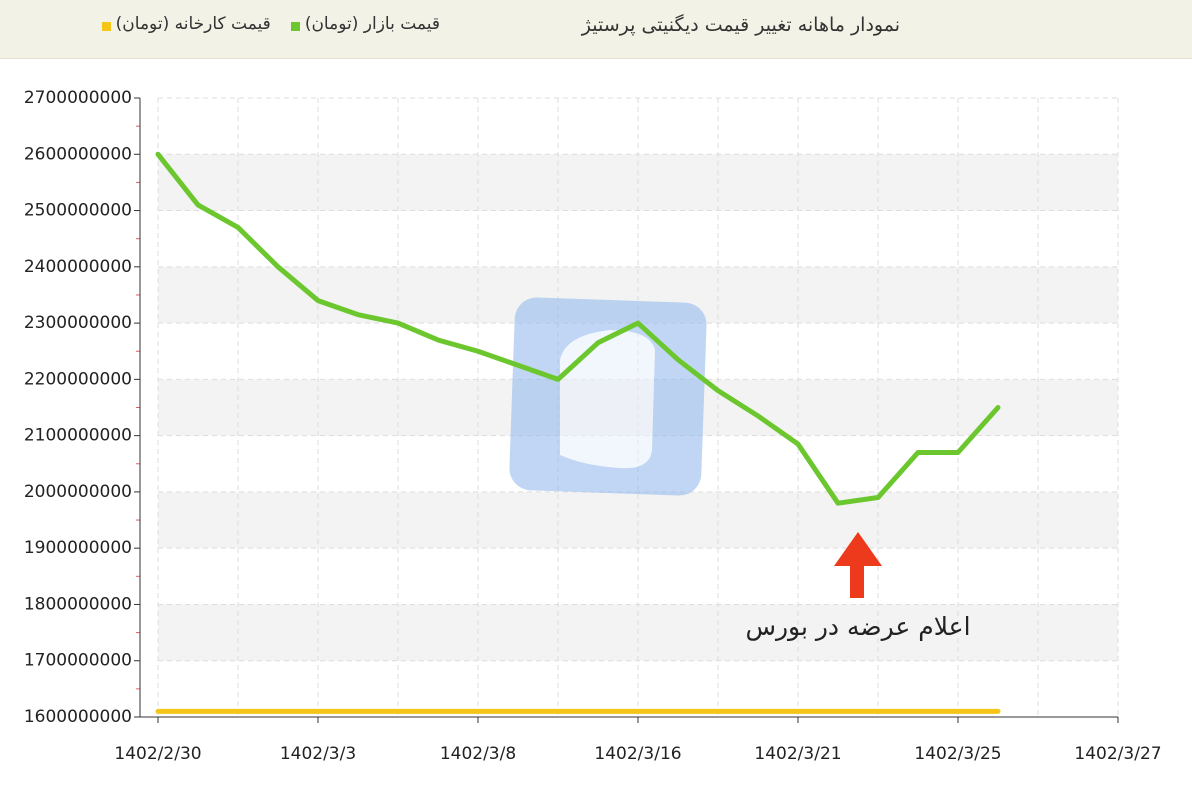  I want to click on legend-item: قیمت کارخانه (تومان), so click(186, 24).